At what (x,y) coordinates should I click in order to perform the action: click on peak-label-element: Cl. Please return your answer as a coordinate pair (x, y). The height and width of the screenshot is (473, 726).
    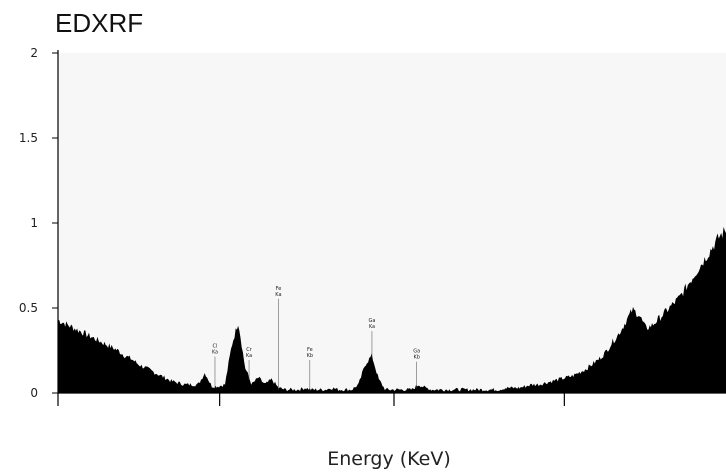
    Looking at the image, I should click on (215, 347).